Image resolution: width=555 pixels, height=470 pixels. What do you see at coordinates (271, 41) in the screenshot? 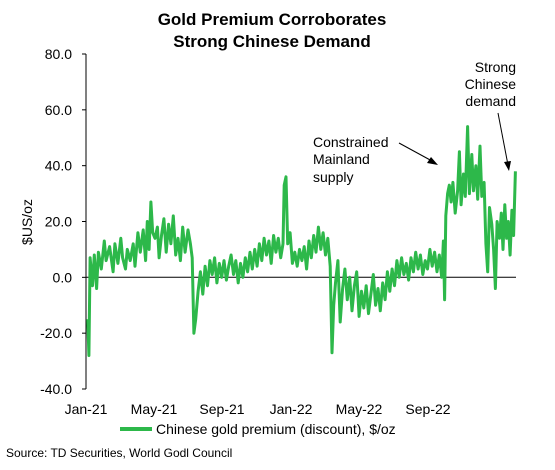
I see `chart-title-line-2: Strong Chinese Demand` at bounding box center [271, 41].